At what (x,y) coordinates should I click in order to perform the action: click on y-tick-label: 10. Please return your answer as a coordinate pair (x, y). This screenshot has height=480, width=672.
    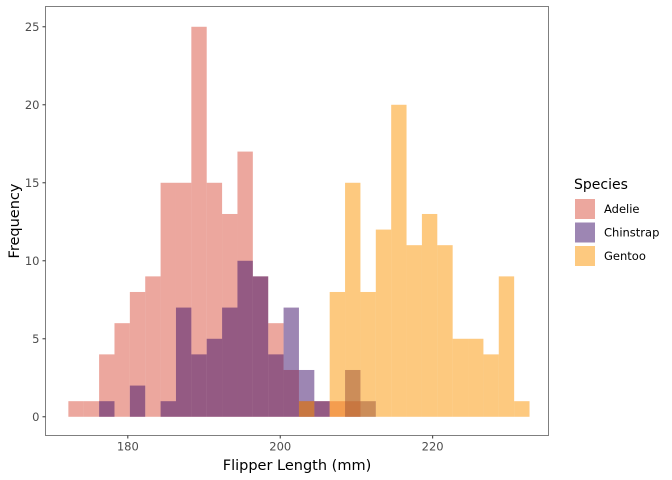
    Looking at the image, I should click on (32, 261).